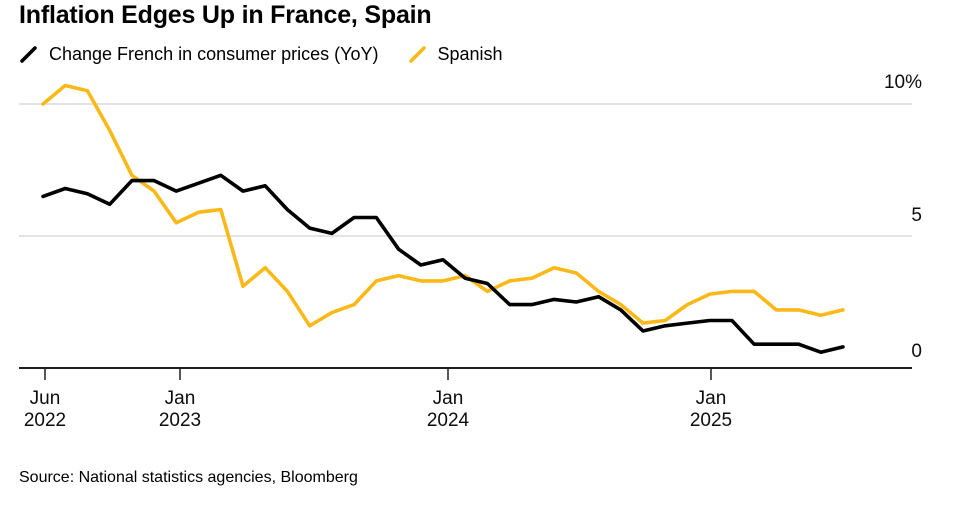  I want to click on x-axis-label-jun-2022: Jun 2022, so click(45, 409).